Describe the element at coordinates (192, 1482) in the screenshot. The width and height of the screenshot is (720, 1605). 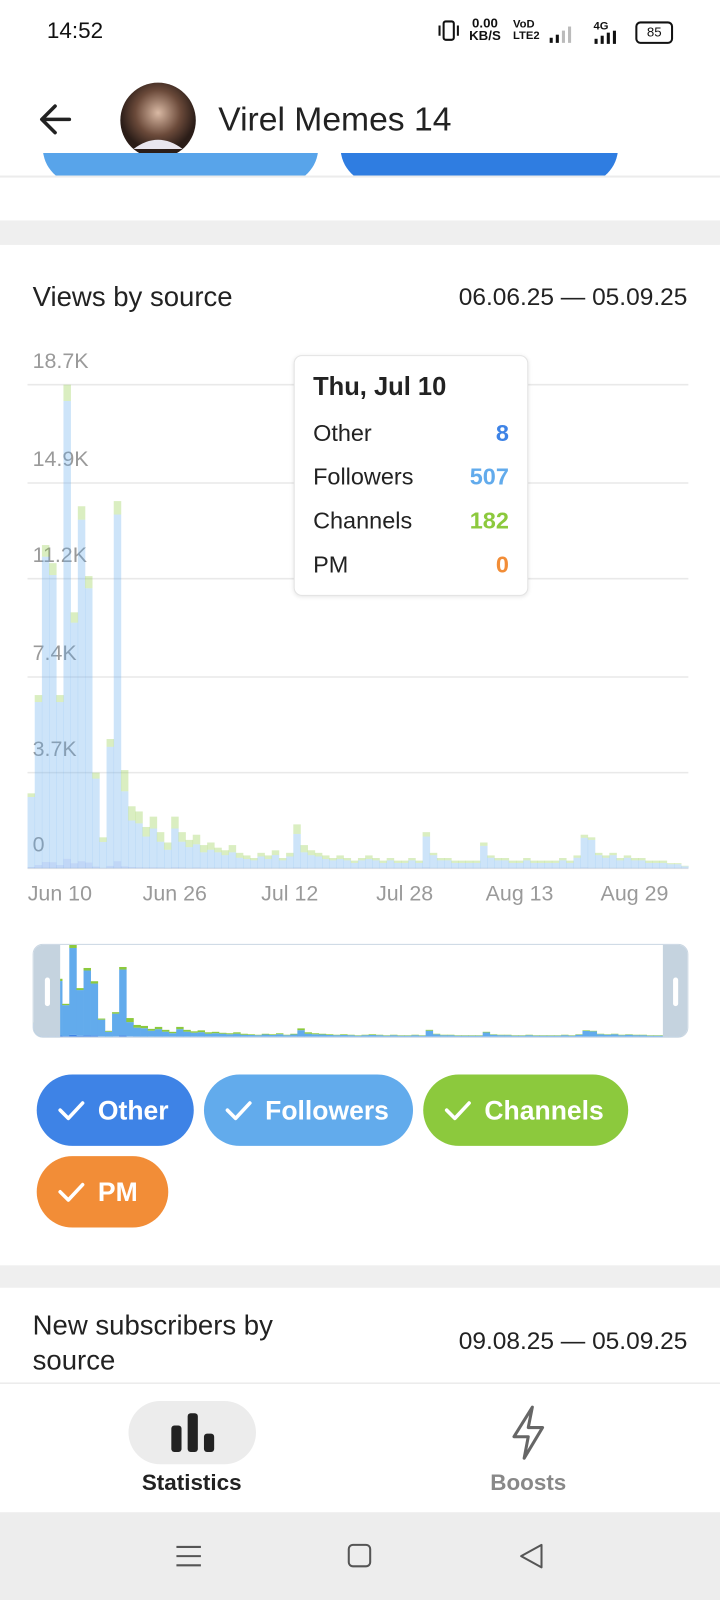
I see `tab-label: Statistics` at that location.